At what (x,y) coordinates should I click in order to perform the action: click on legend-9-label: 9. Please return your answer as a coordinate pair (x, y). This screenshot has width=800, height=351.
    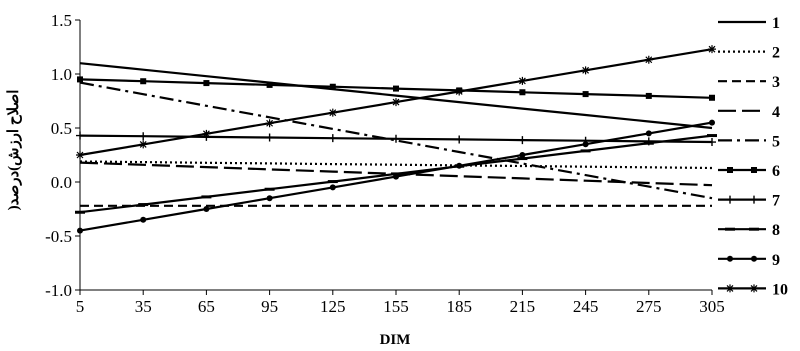
    Looking at the image, I should click on (776, 260).